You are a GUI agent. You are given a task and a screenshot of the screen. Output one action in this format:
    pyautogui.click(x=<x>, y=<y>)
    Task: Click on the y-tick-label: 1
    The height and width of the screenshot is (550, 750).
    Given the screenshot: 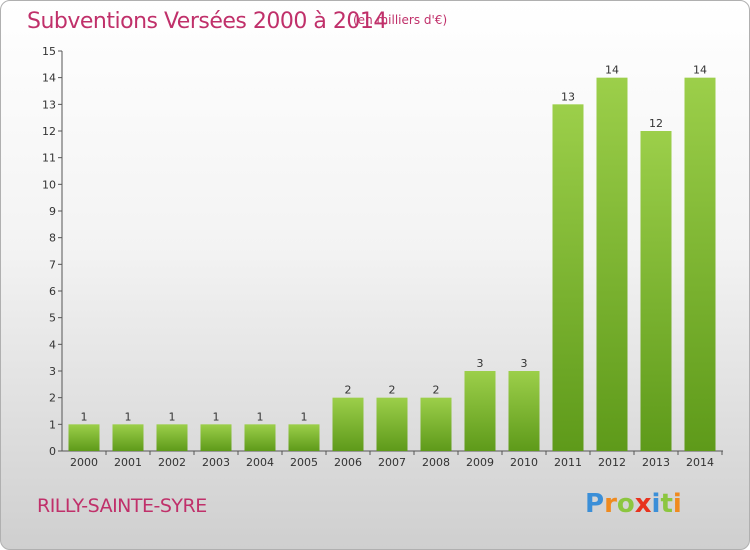 What is the action you would take?
    pyautogui.click(x=52, y=424)
    